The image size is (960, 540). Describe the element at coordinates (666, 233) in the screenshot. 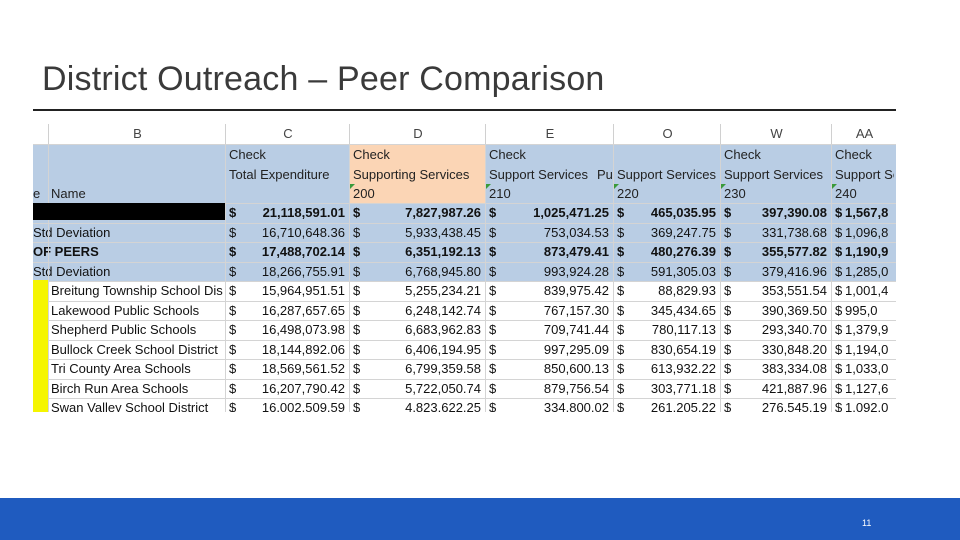

I see `value-cell-o: $369,247.75` at that location.